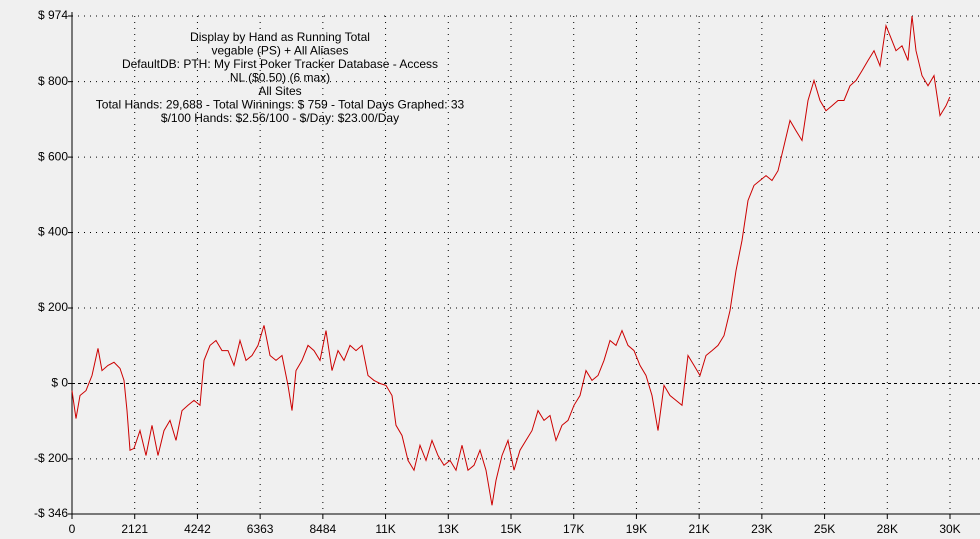 The image size is (980, 539). I want to click on x-tick-label: 30K, so click(949, 529).